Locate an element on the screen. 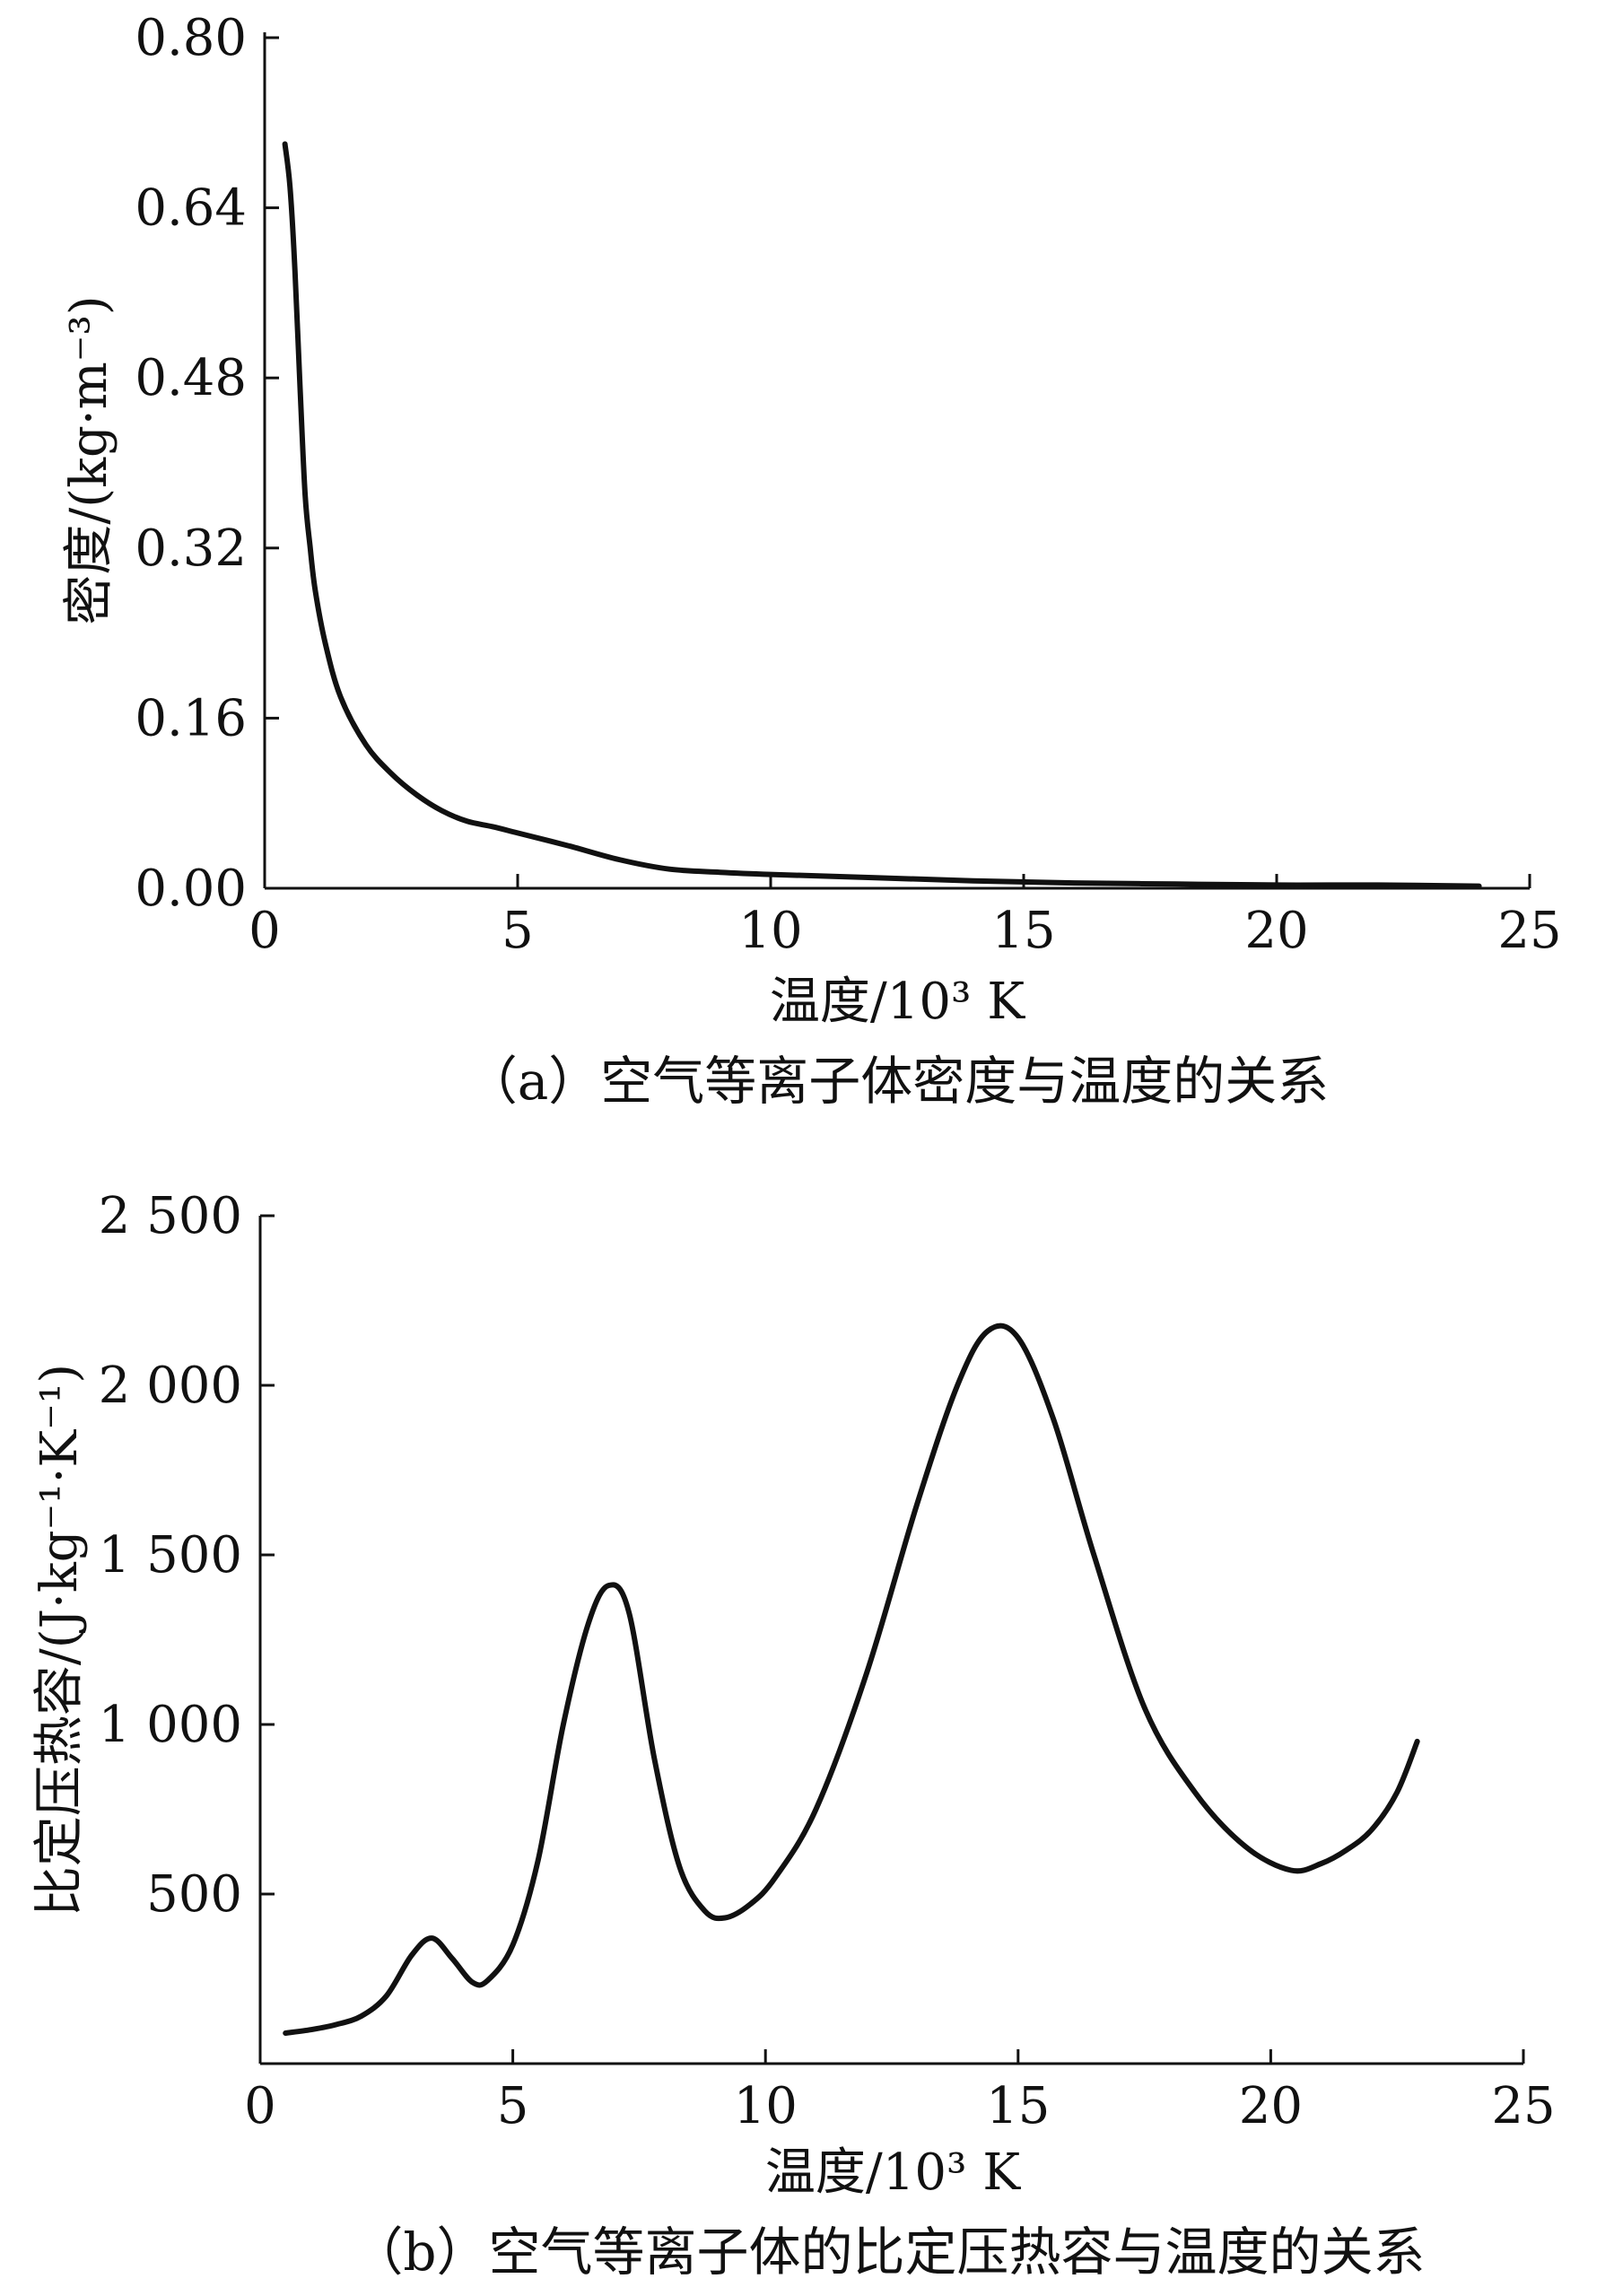  b-x-tick-label: 10 is located at coordinates (766, 2106).